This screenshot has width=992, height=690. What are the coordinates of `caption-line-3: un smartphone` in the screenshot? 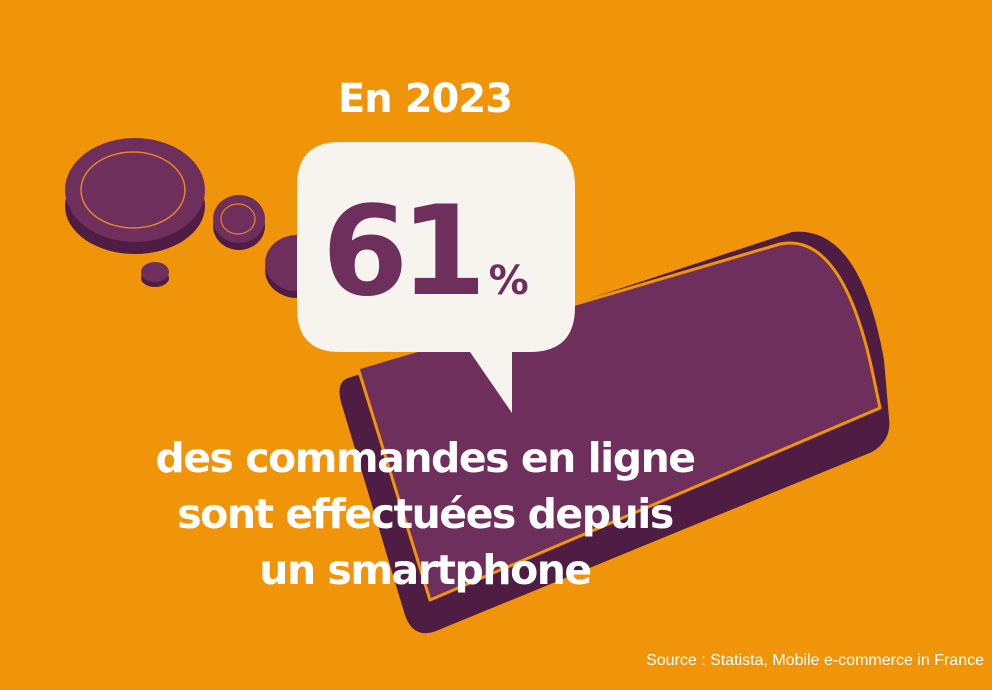 It's located at (425, 570).